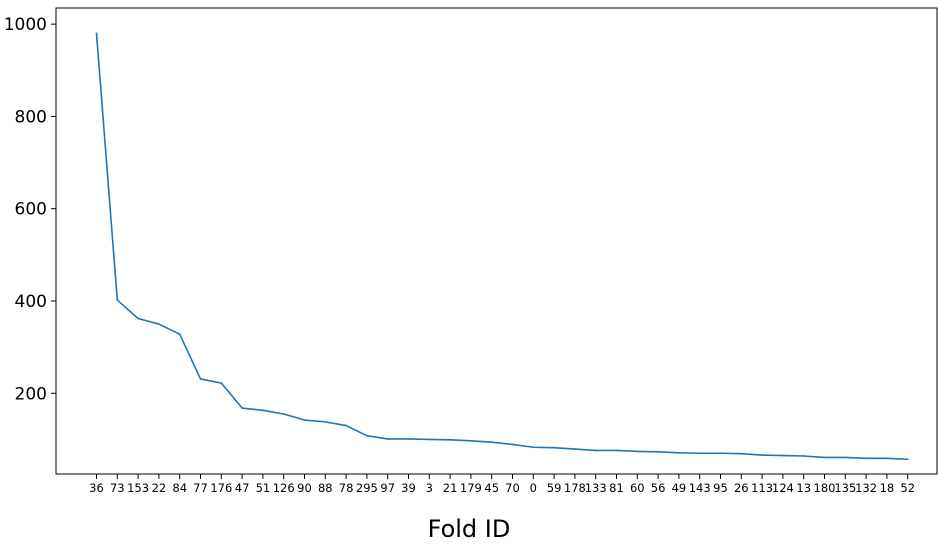  I want to click on x-tick-label: 133, so click(596, 488).